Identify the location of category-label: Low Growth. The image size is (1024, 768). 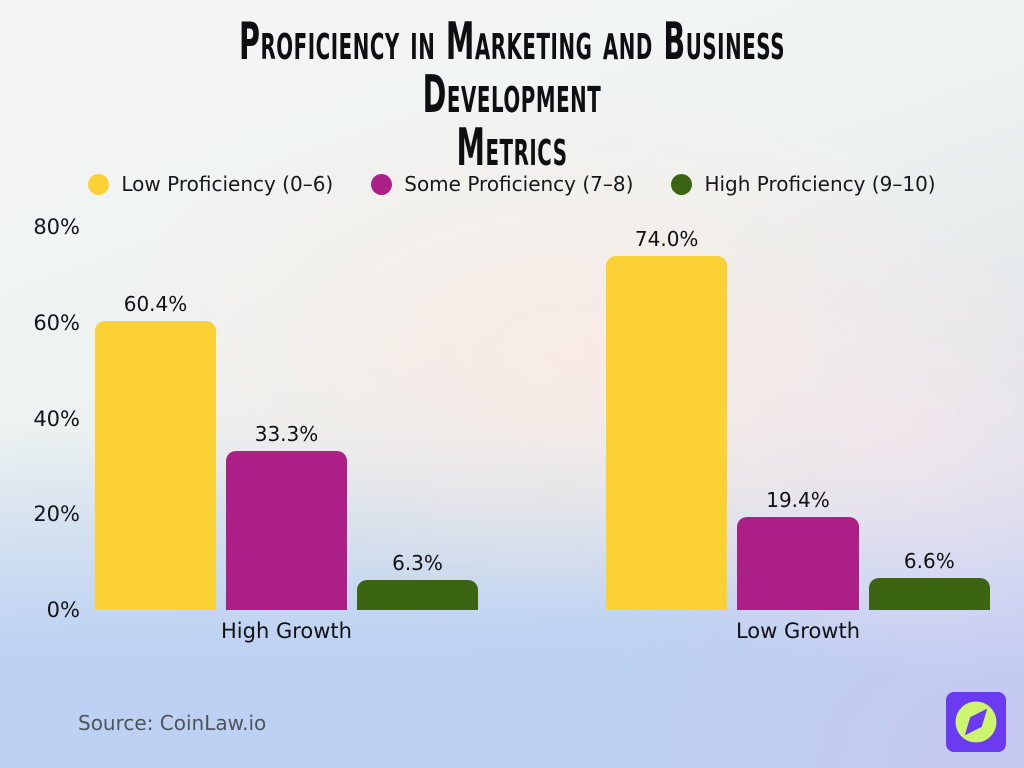
(798, 631).